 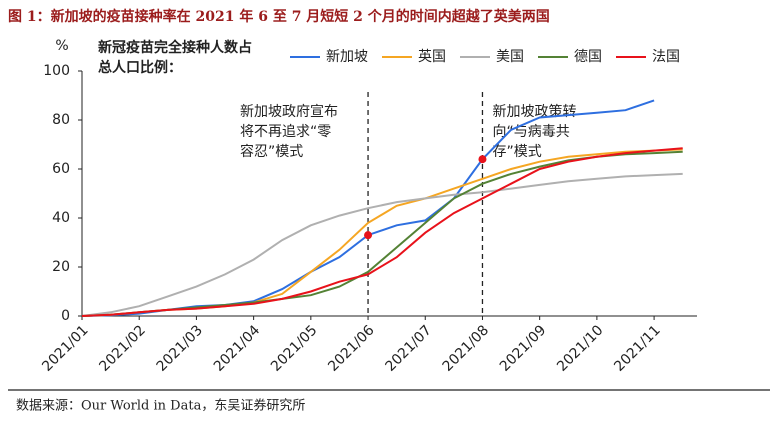 I want to click on x-tick-label: 2021/06, so click(x=351, y=348).